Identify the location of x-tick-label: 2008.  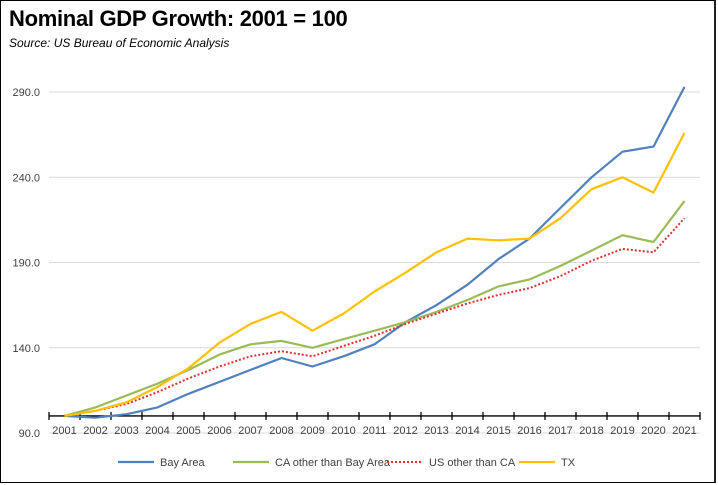
(281, 431).